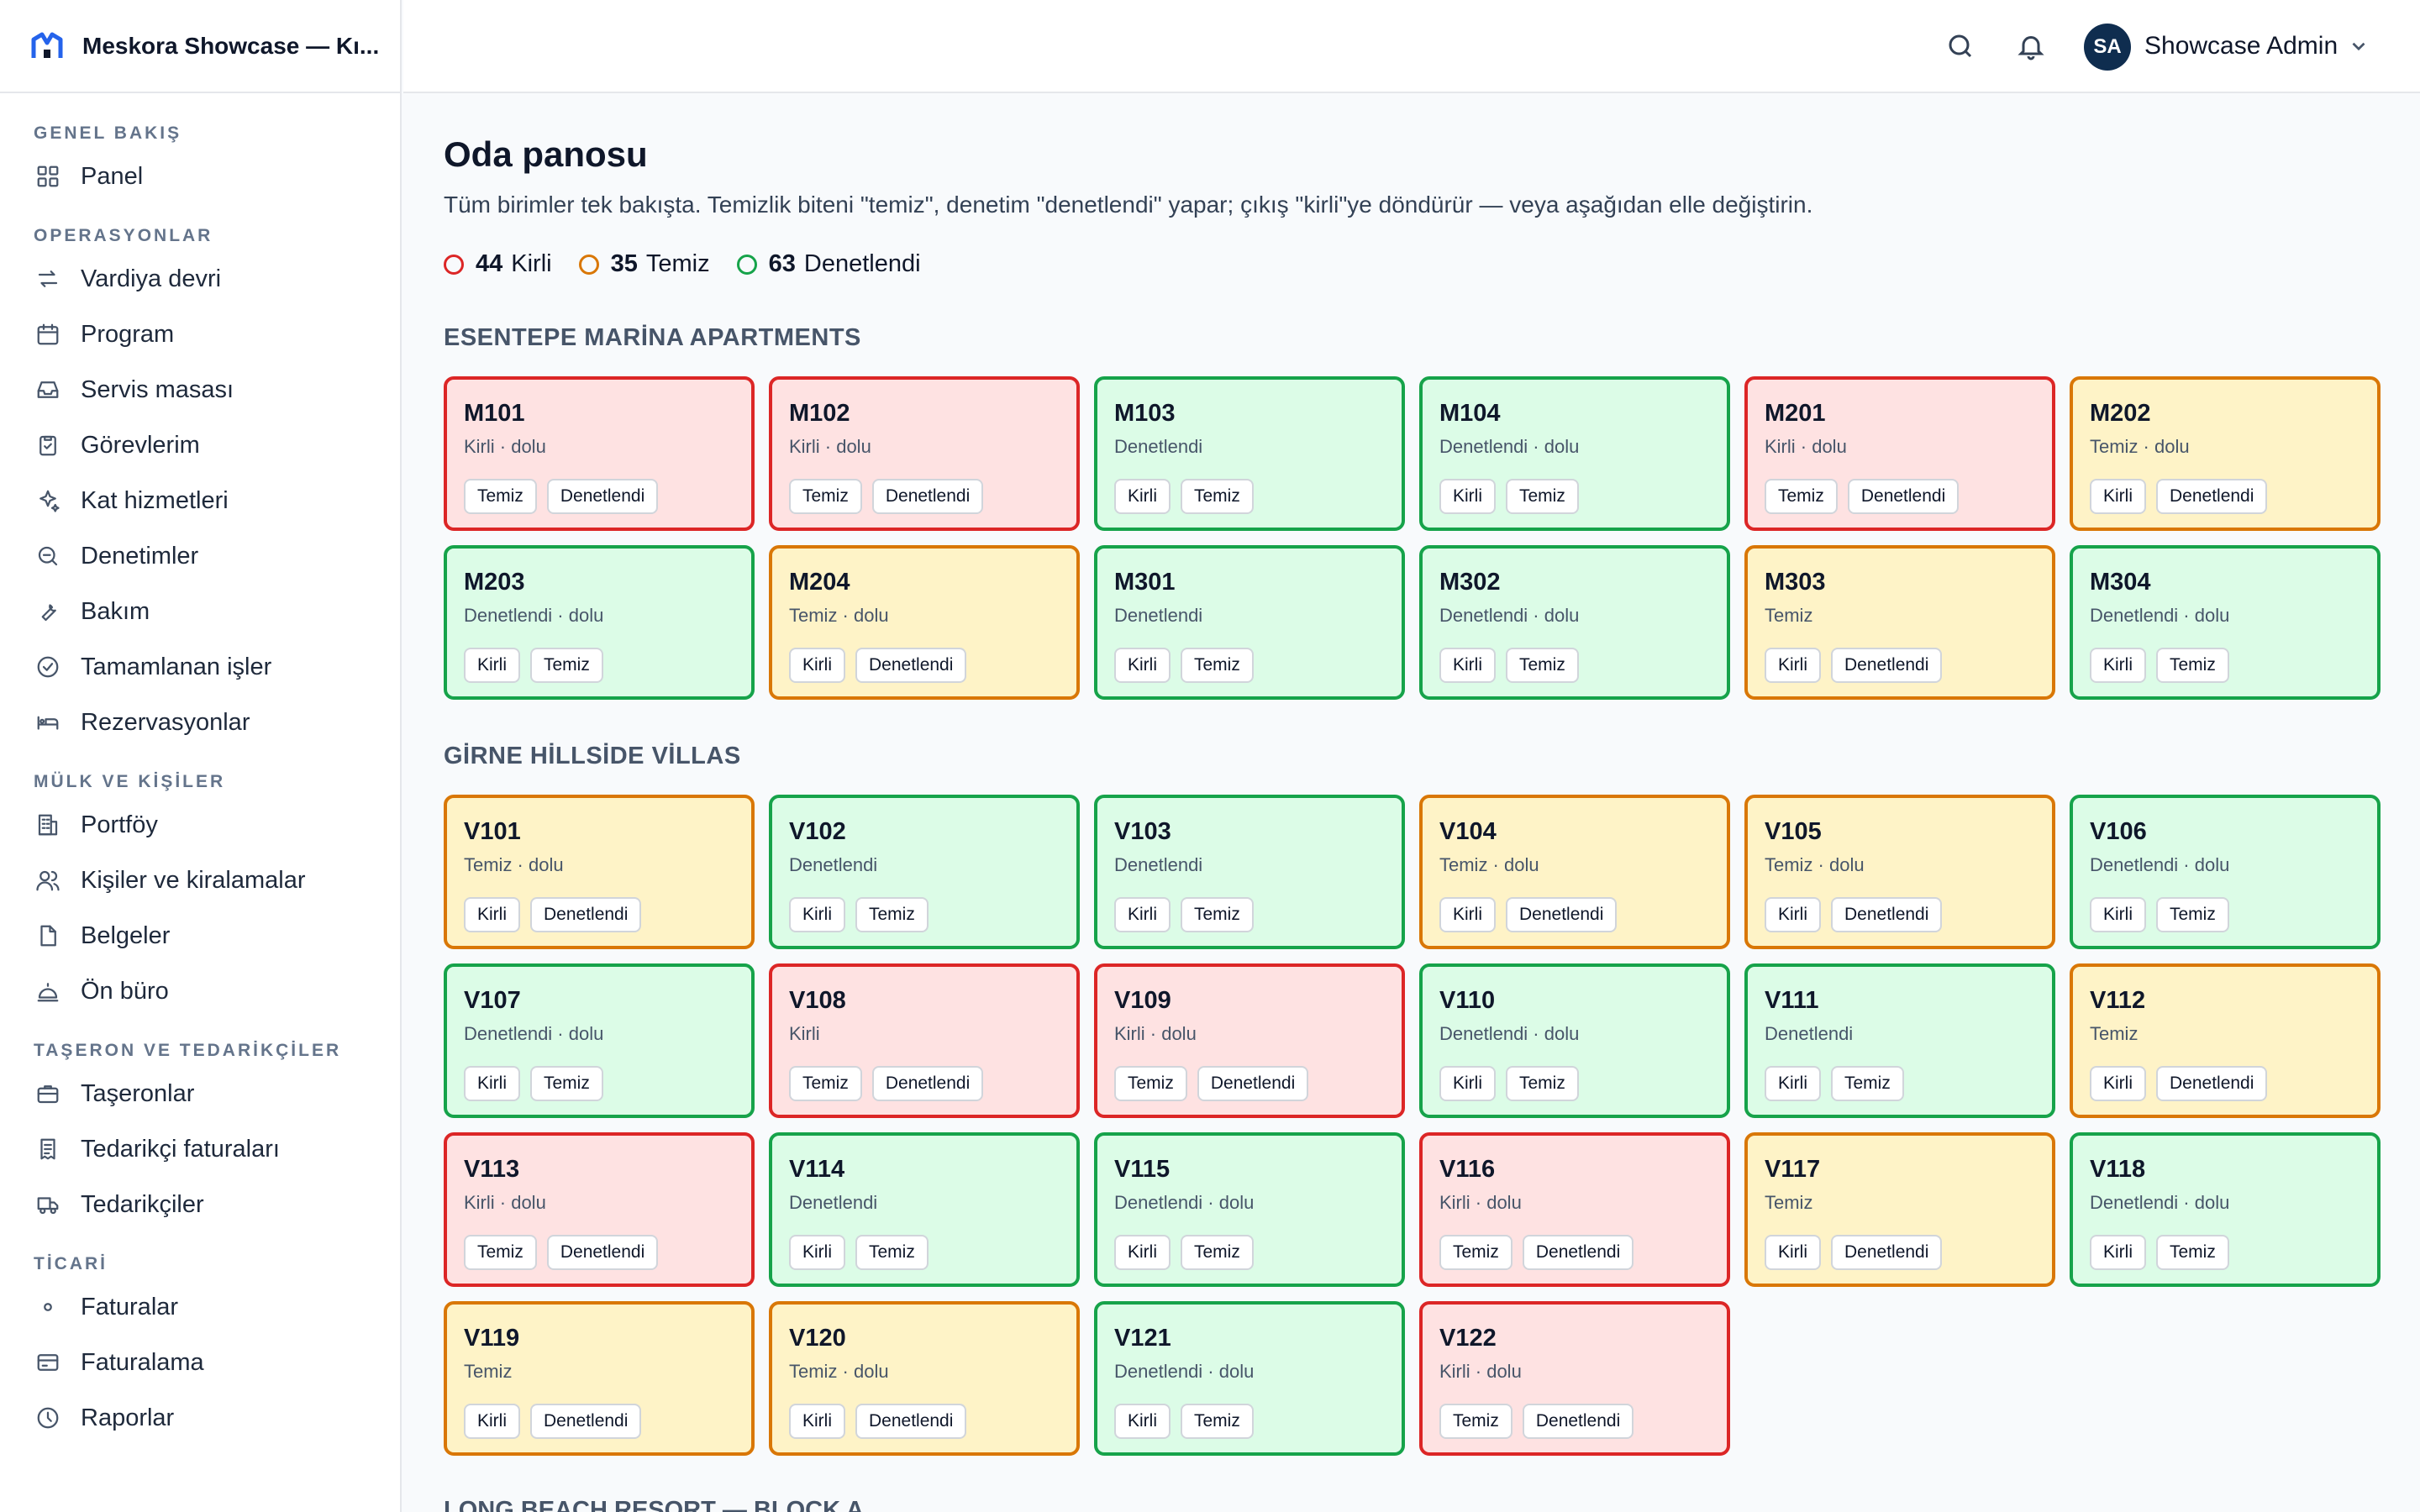 This screenshot has width=2420, height=1512. What do you see at coordinates (200, 445) in the screenshot?
I see `sidebar-item: Görevlerim` at bounding box center [200, 445].